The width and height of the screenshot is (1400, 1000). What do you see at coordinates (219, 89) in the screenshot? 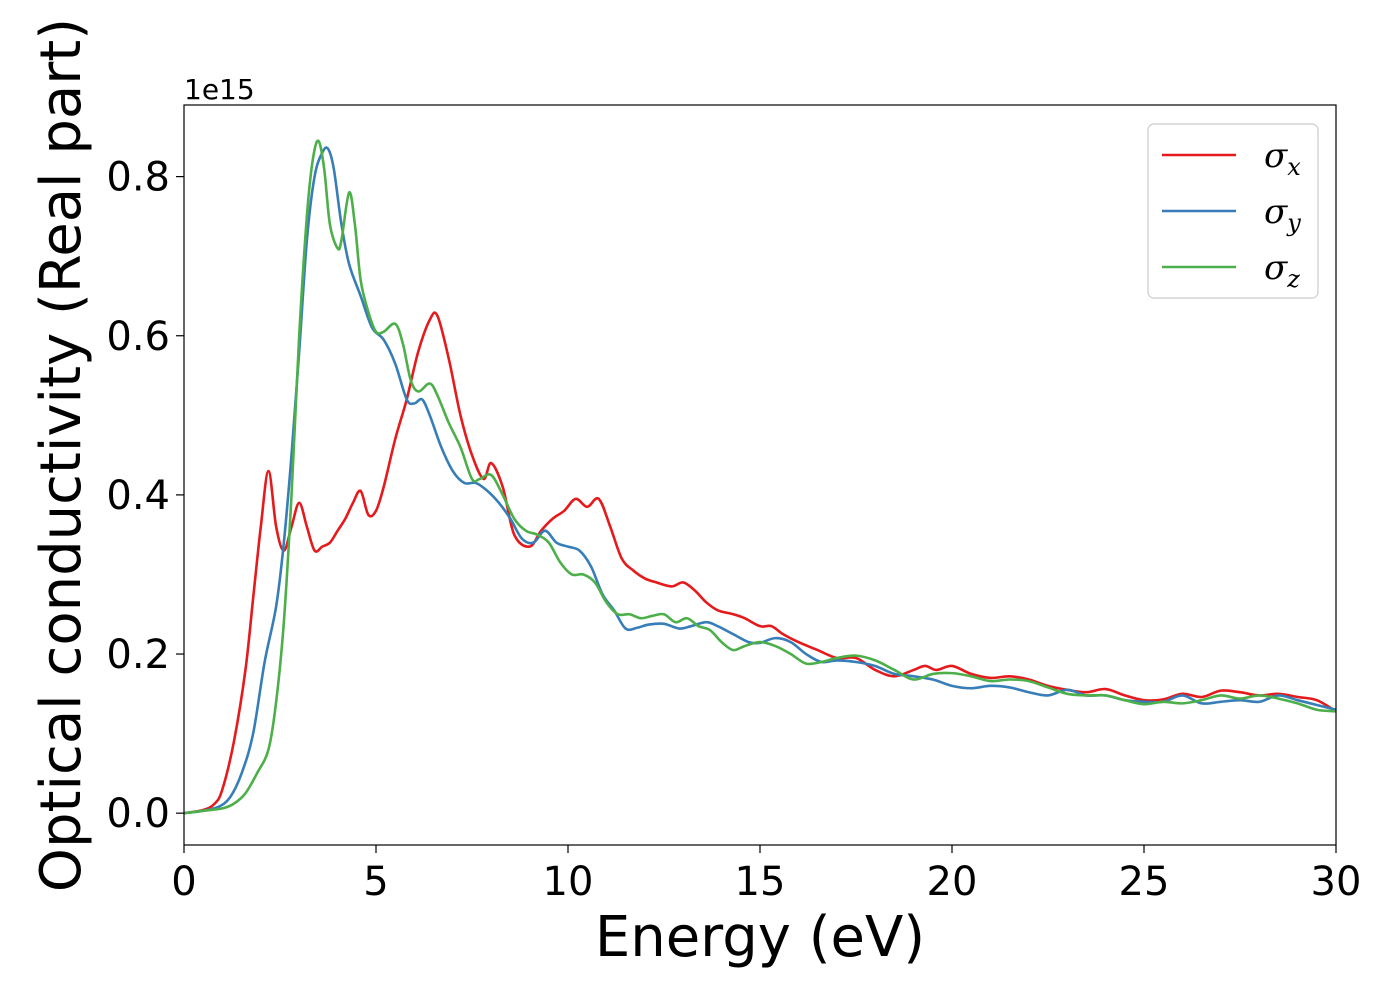
I see `y-axis-offset-label: 1e15` at bounding box center [219, 89].